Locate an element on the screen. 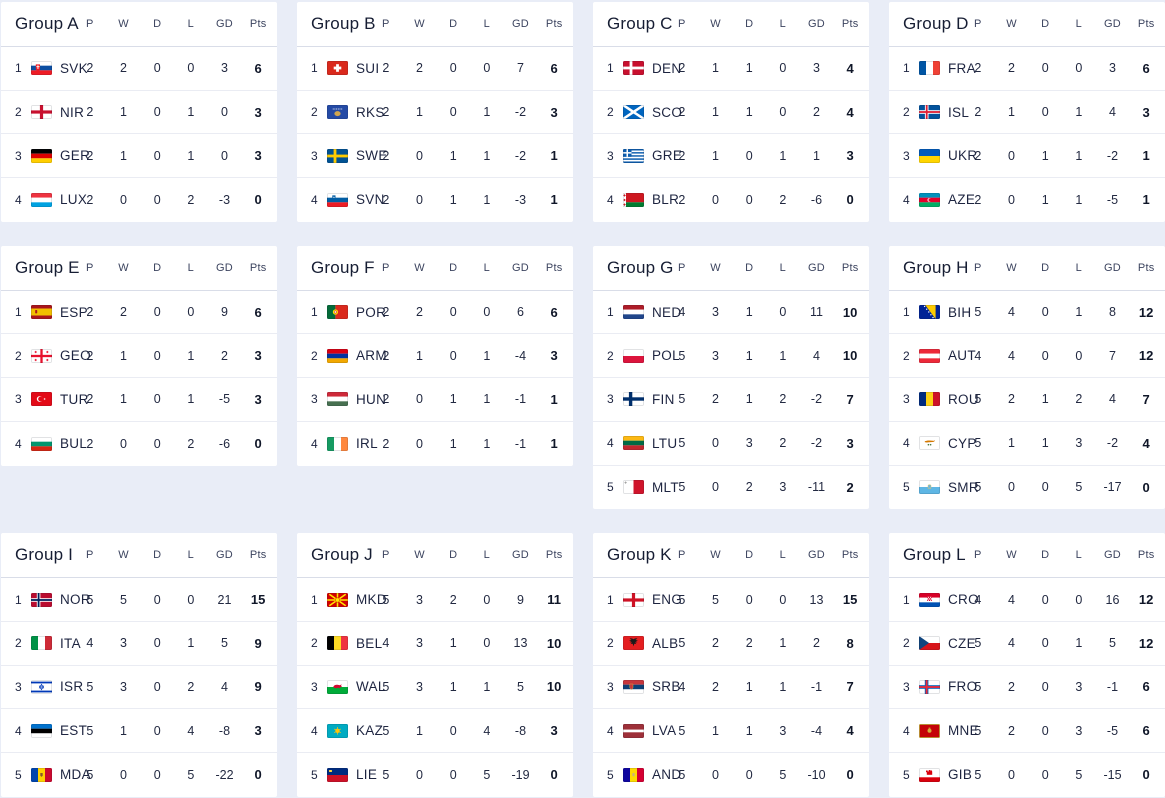 This screenshot has width=1165, height=798. team-row: 3 ROU 5 2 1 2 4 7 is located at coordinates (1027, 400).